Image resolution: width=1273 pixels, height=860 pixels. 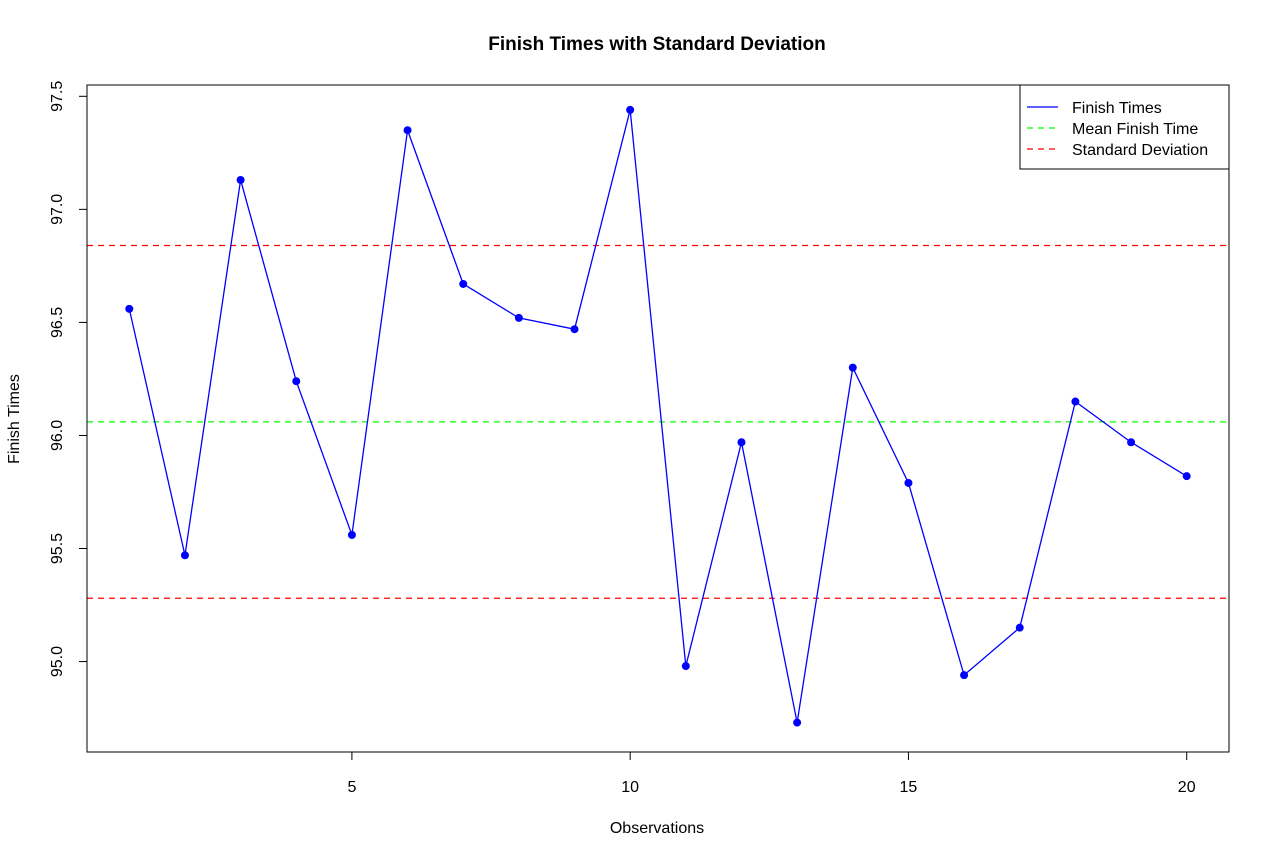 What do you see at coordinates (57, 548) in the screenshot?
I see `y-tick-label-1: 95.5` at bounding box center [57, 548].